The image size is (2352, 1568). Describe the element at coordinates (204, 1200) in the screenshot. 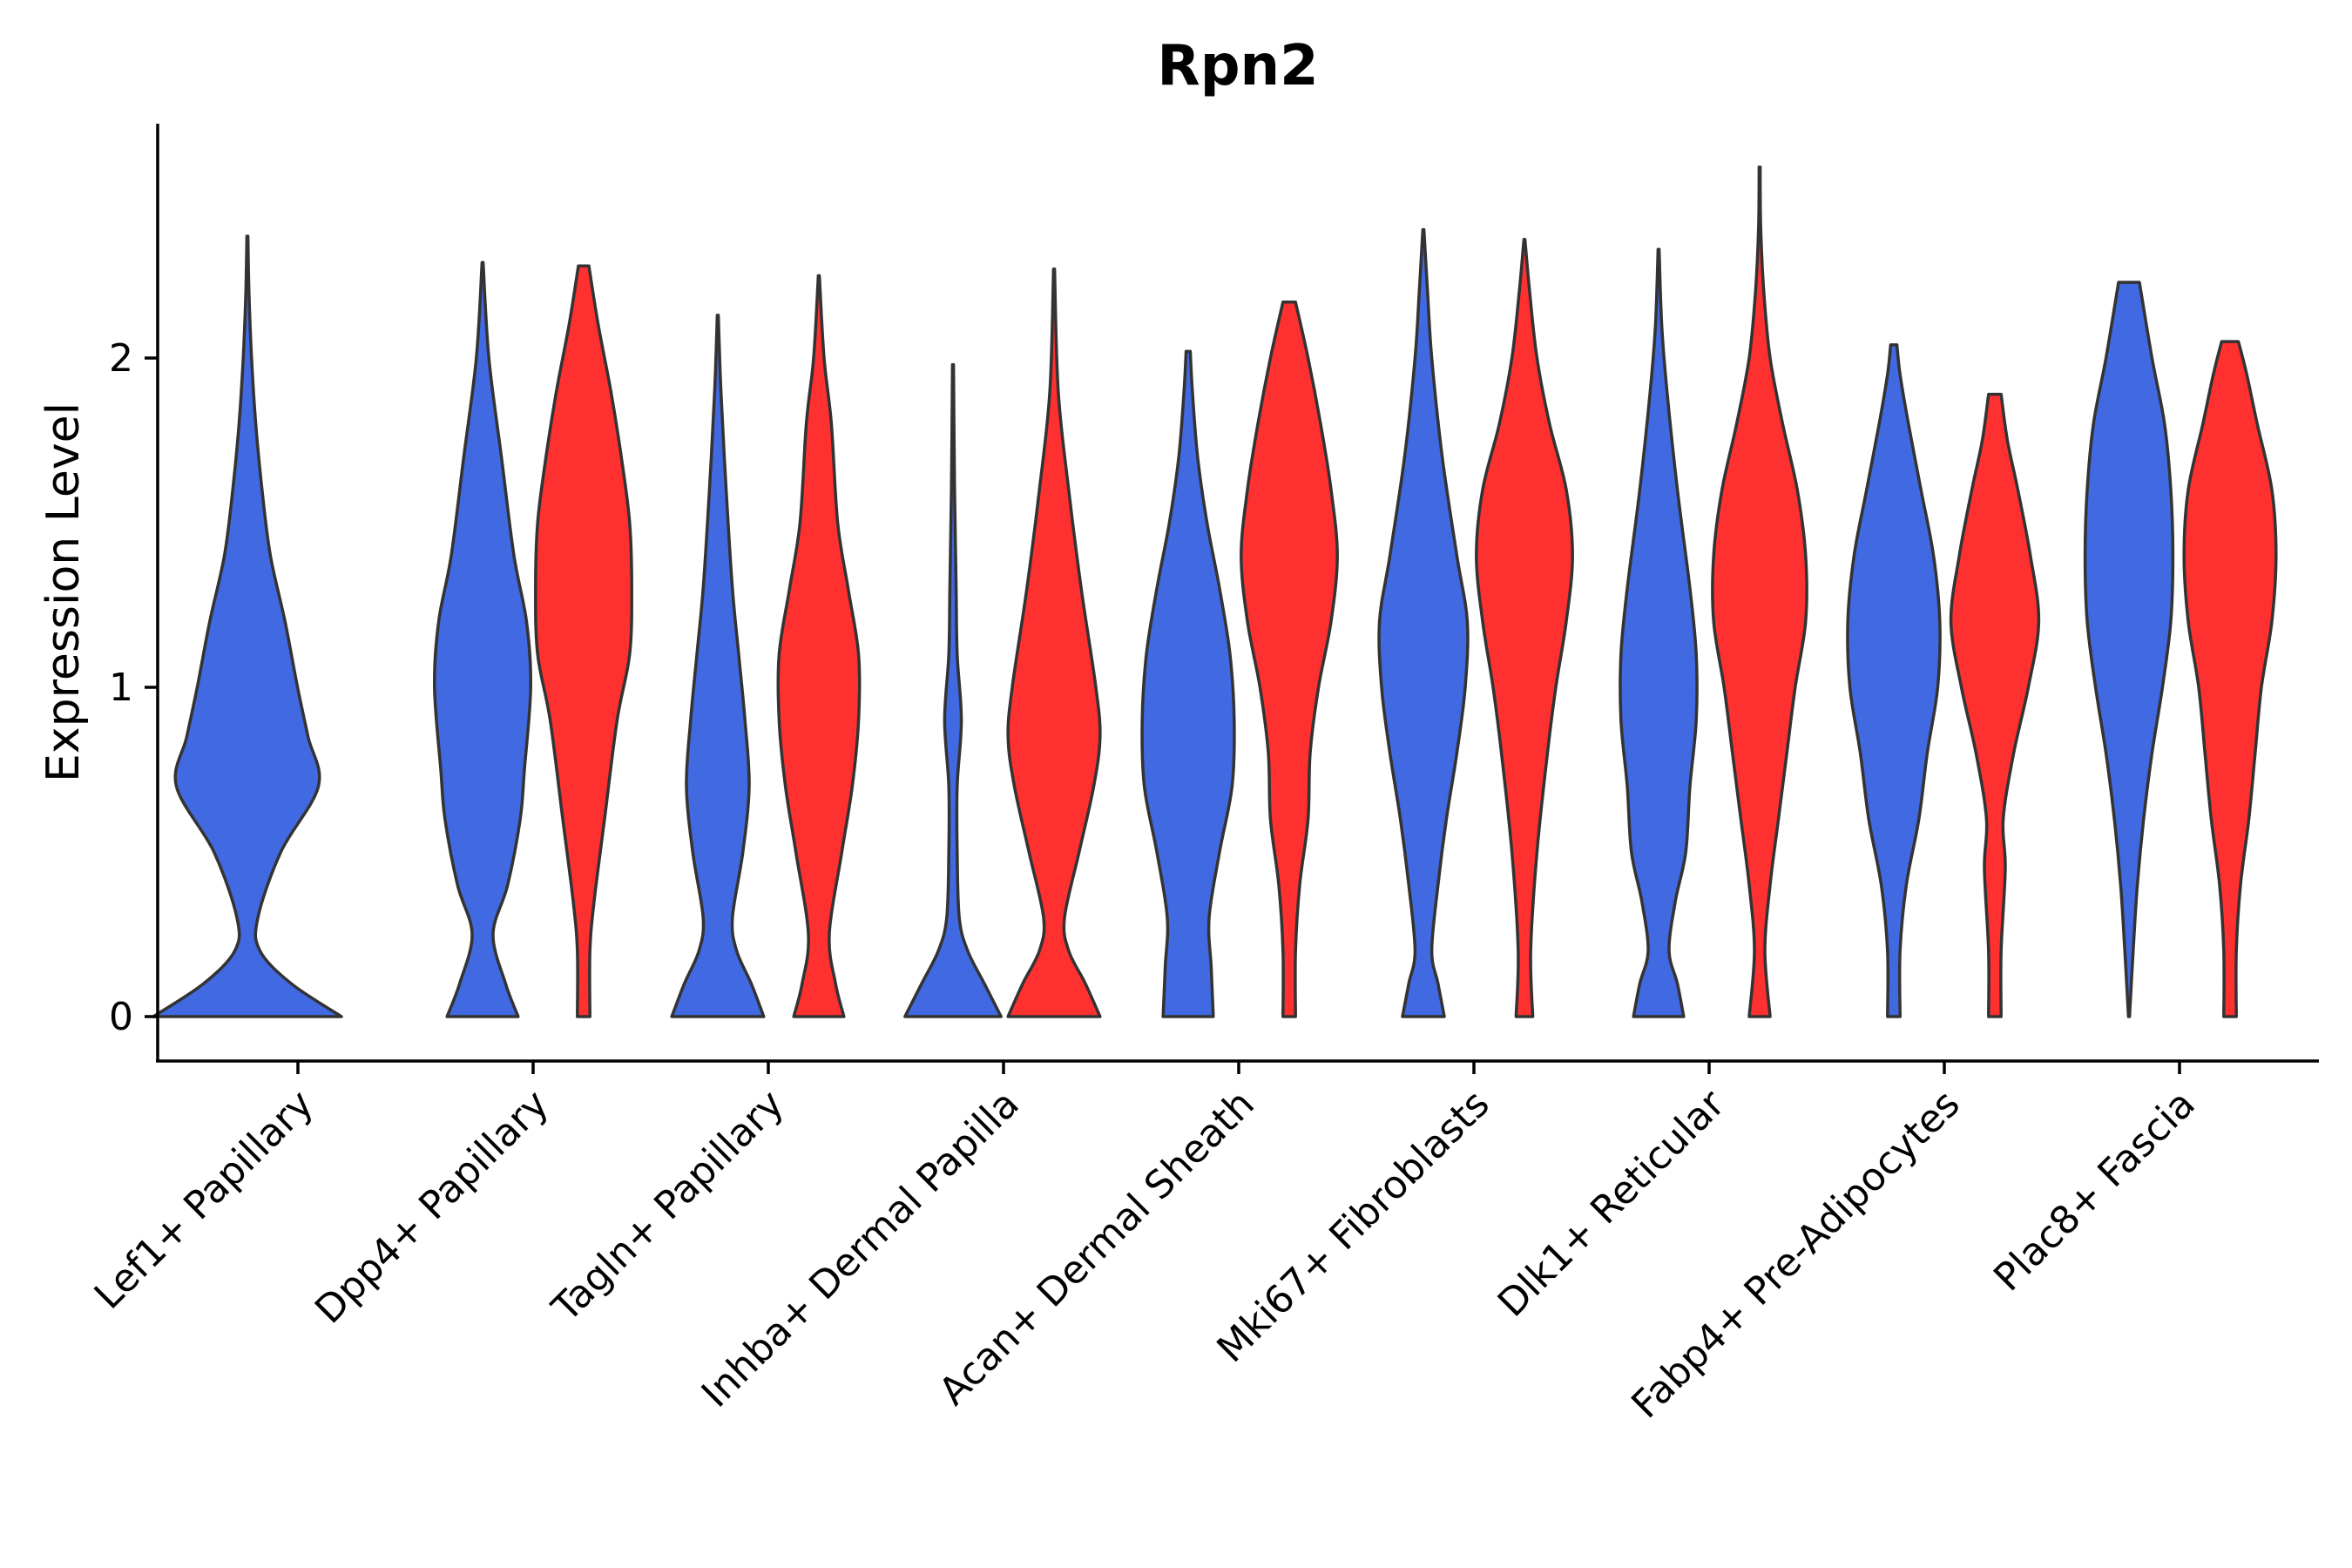

I see `x-tick-label: Lef1+ Papillary` at that location.